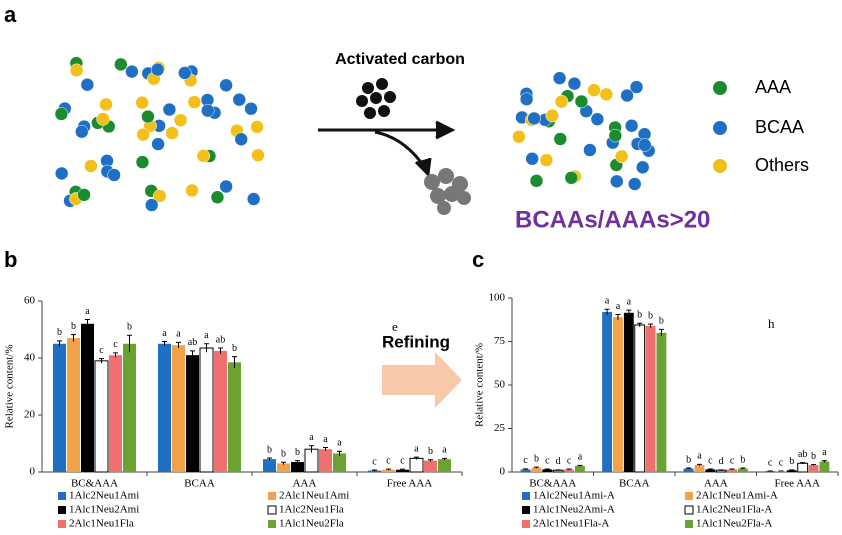 Image resolution: width=842 pixels, height=535 pixels. I want to click on legend-dot, so click(720, 88).